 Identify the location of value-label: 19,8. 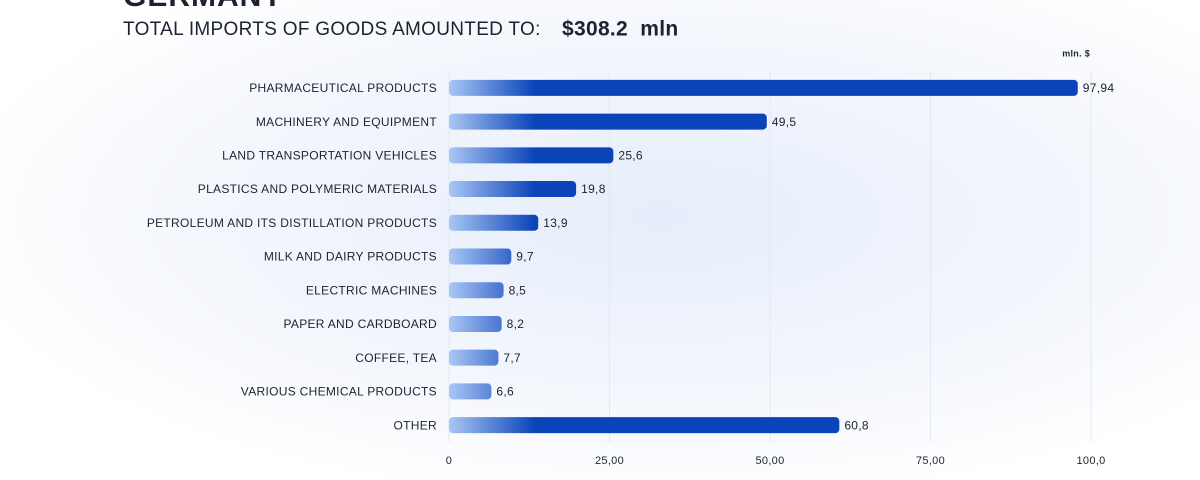
(593, 189).